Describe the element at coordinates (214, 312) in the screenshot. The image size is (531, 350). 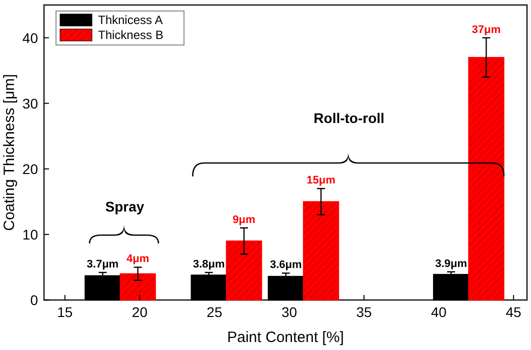
I see `x-tick-label: 25` at that location.